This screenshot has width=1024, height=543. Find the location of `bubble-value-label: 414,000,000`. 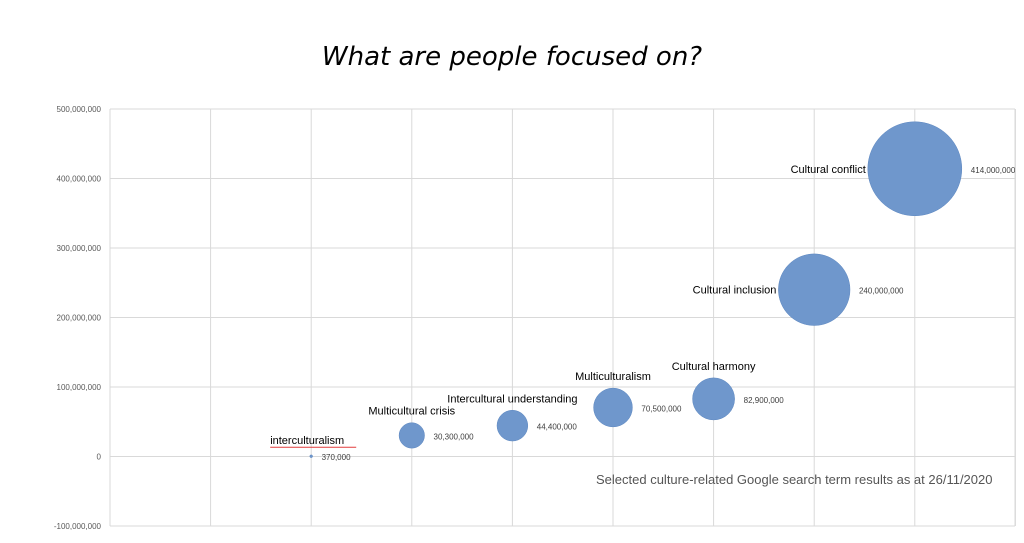

bubble-value-label: 414,000,000 is located at coordinates (993, 170).